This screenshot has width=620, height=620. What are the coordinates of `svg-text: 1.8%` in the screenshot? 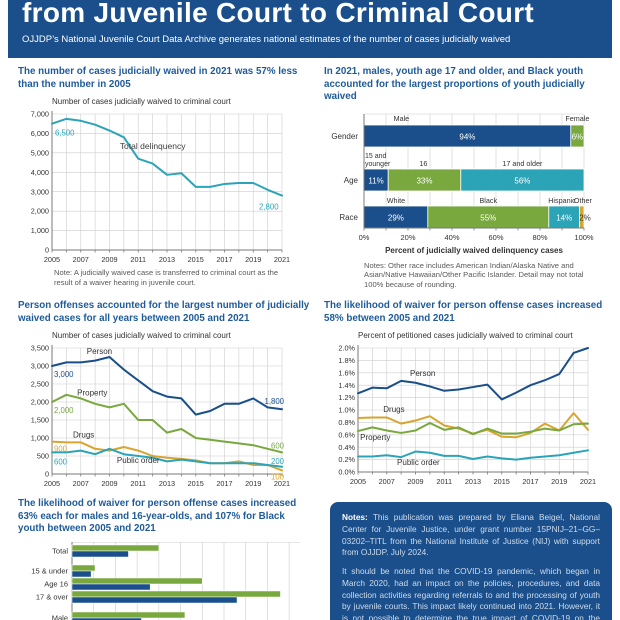 It's located at (346, 360).